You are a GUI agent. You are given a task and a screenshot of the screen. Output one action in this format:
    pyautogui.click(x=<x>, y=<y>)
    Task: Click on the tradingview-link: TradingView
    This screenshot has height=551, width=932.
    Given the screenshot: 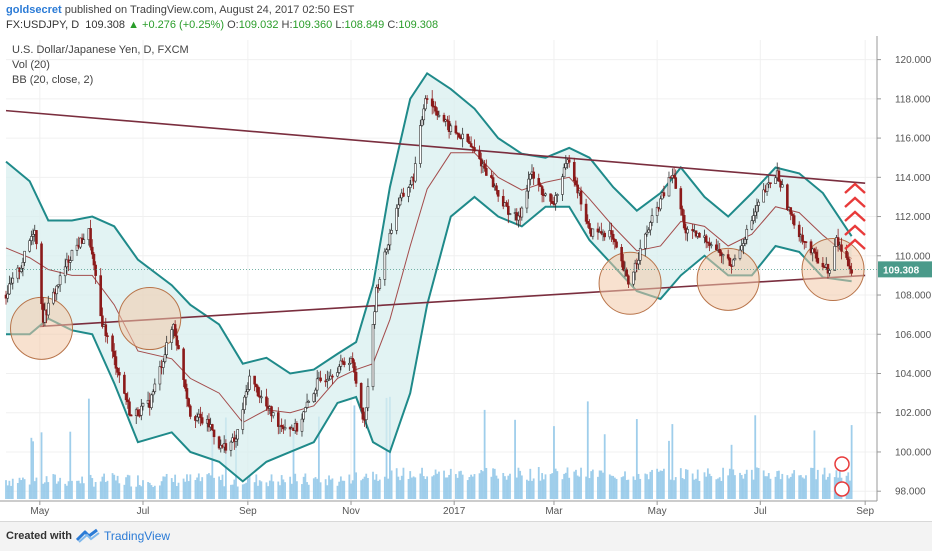 What is the action you would take?
    pyautogui.click(x=137, y=536)
    